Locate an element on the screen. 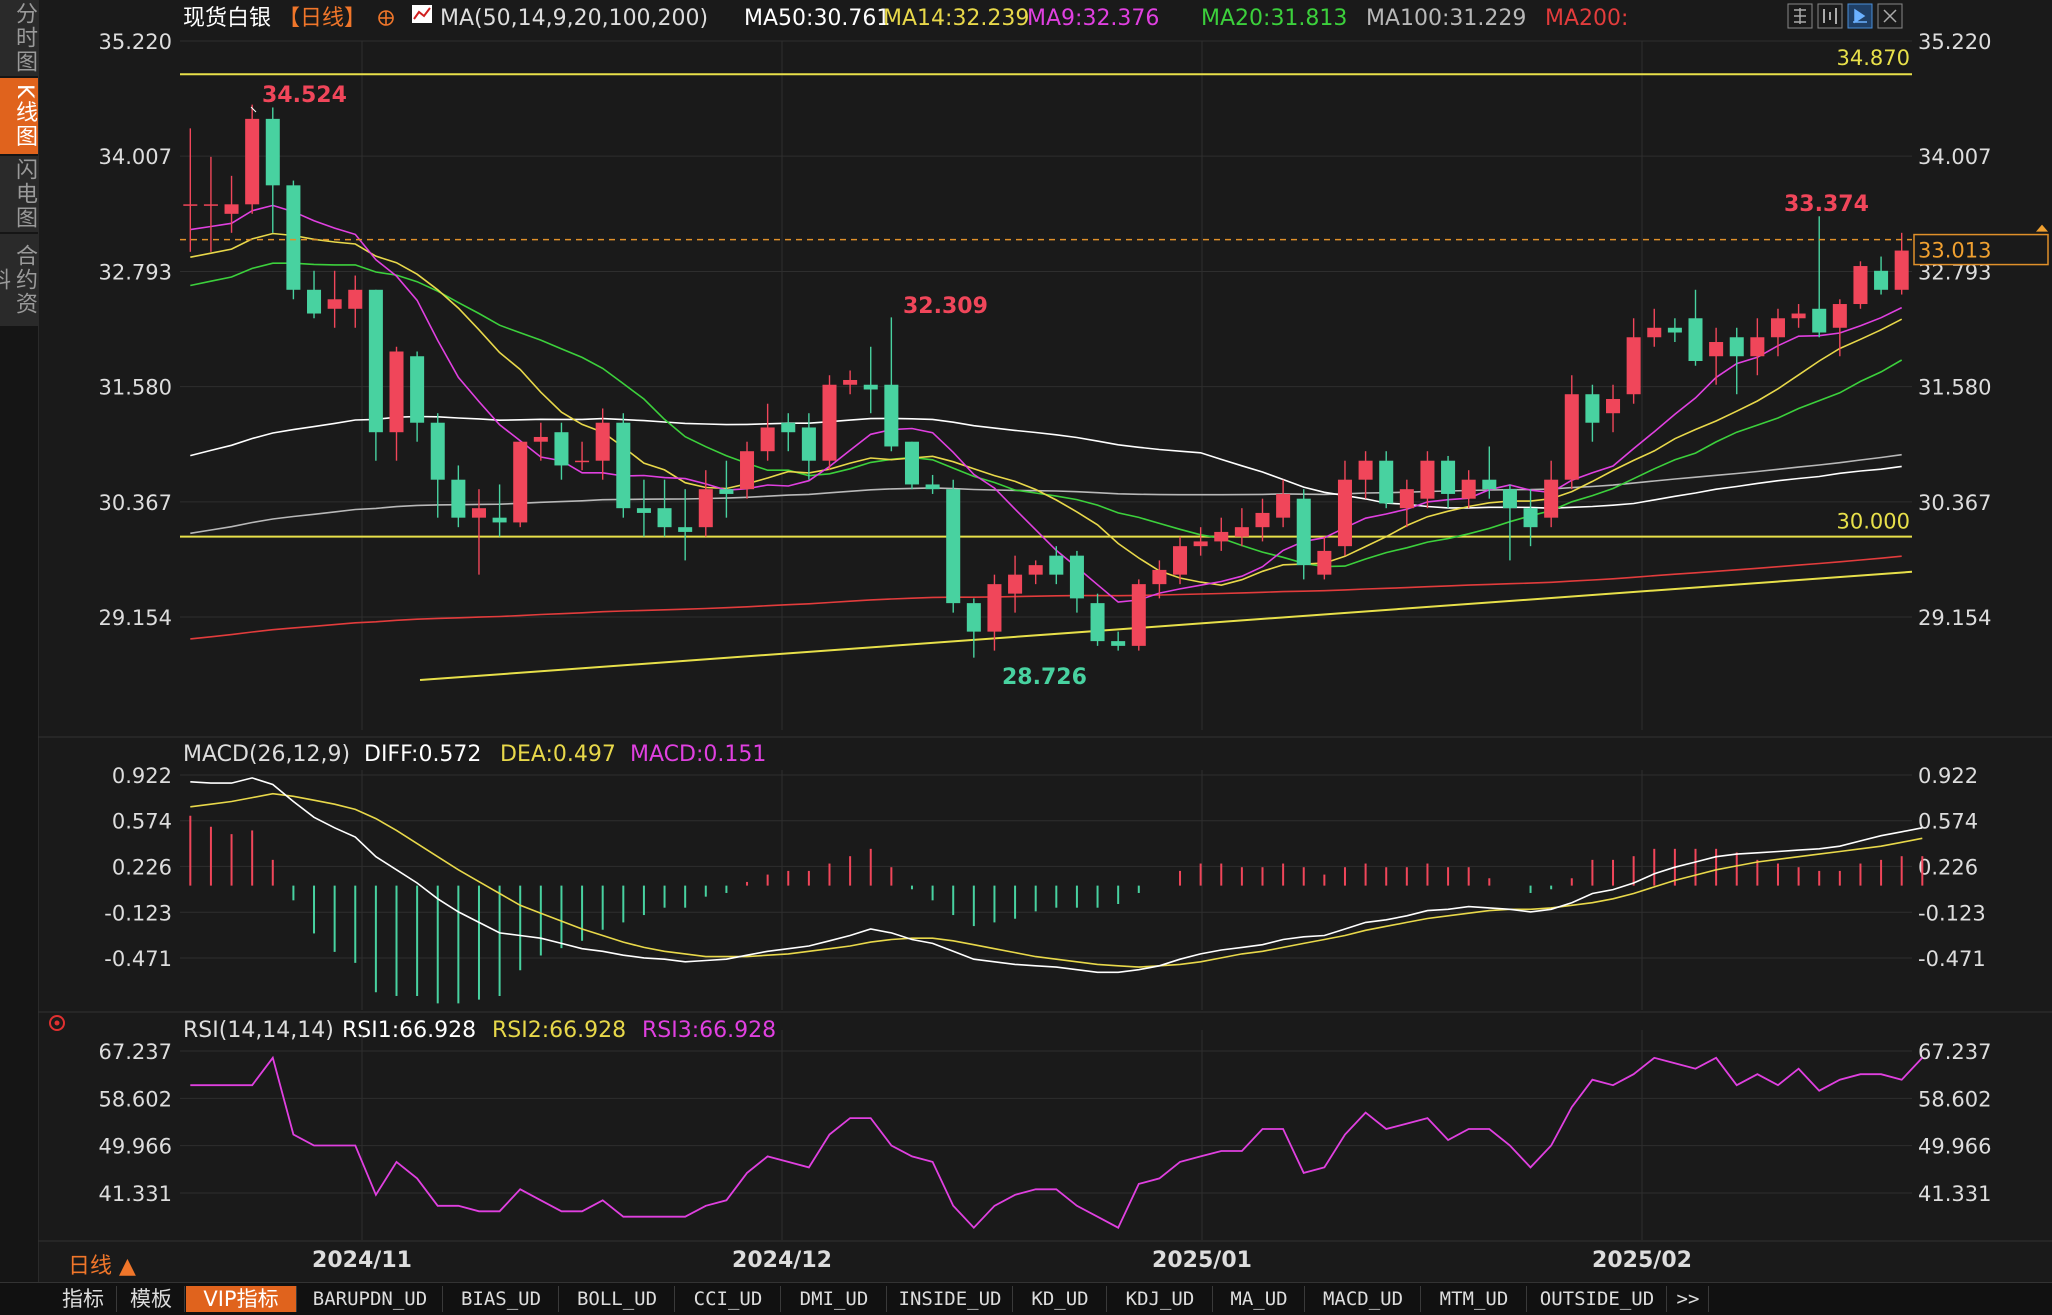 The height and width of the screenshot is (1315, 2052). macd-tick-right: 0.574 is located at coordinates (1948, 822).